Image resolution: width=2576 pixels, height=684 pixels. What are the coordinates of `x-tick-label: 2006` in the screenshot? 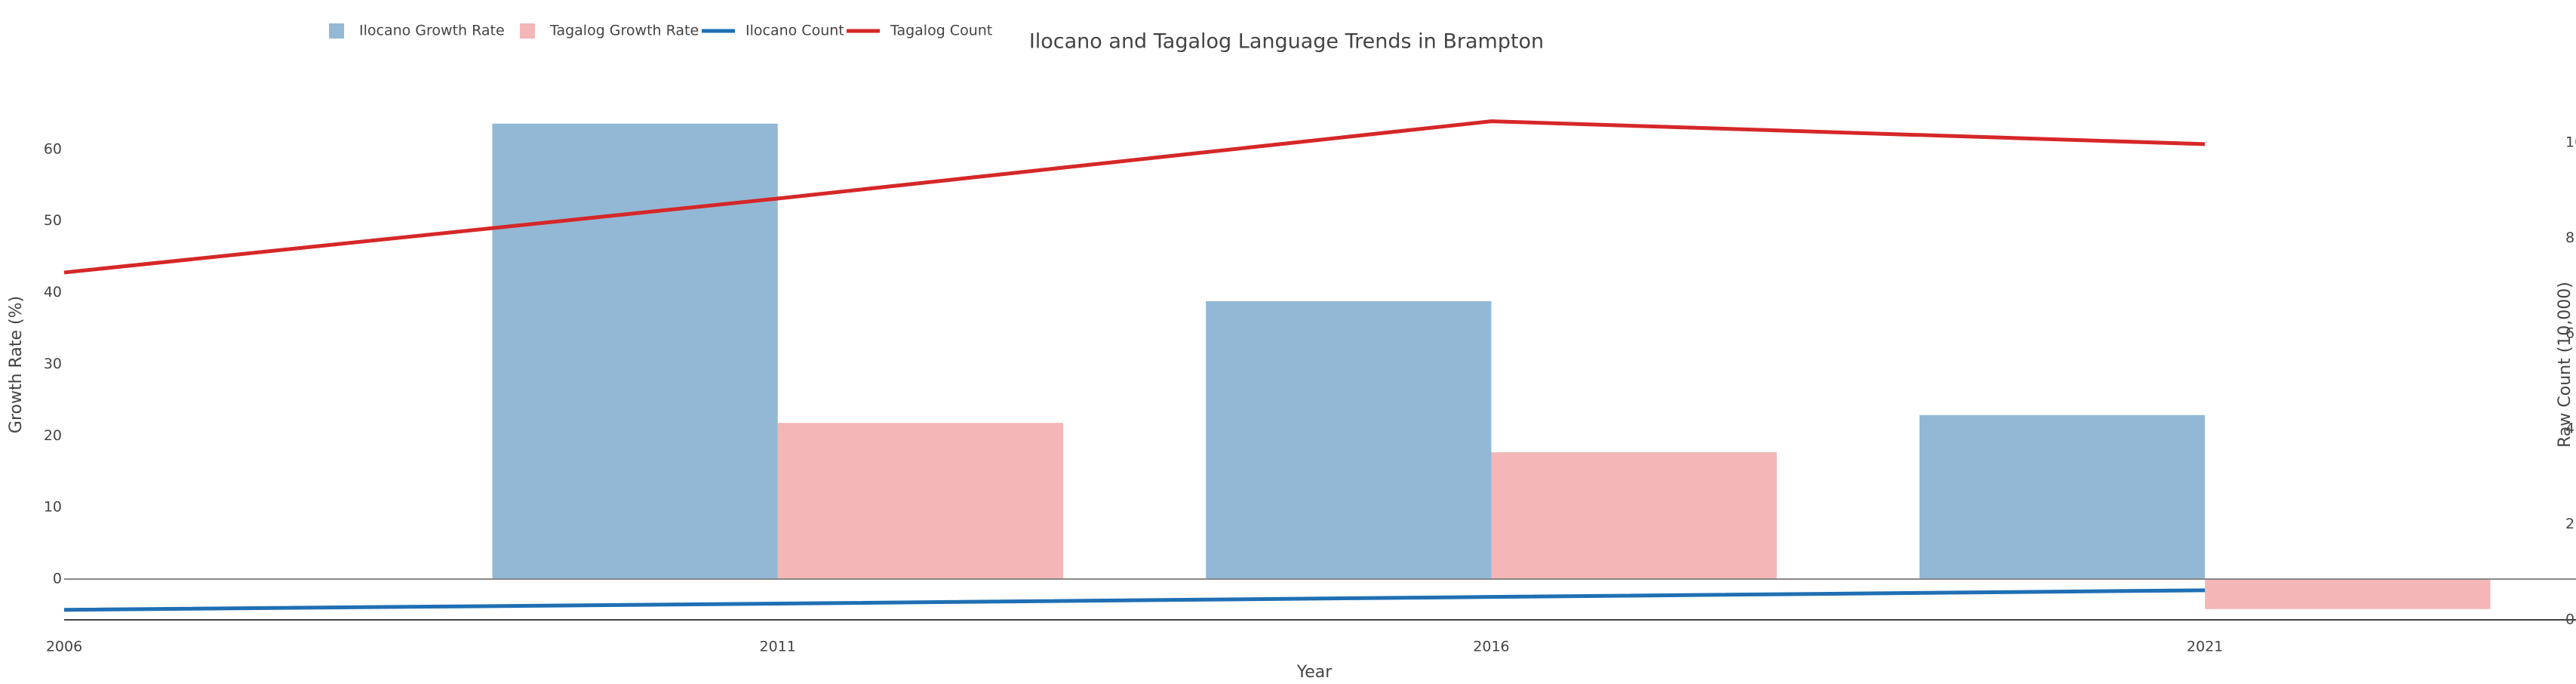 It's located at (64, 647).